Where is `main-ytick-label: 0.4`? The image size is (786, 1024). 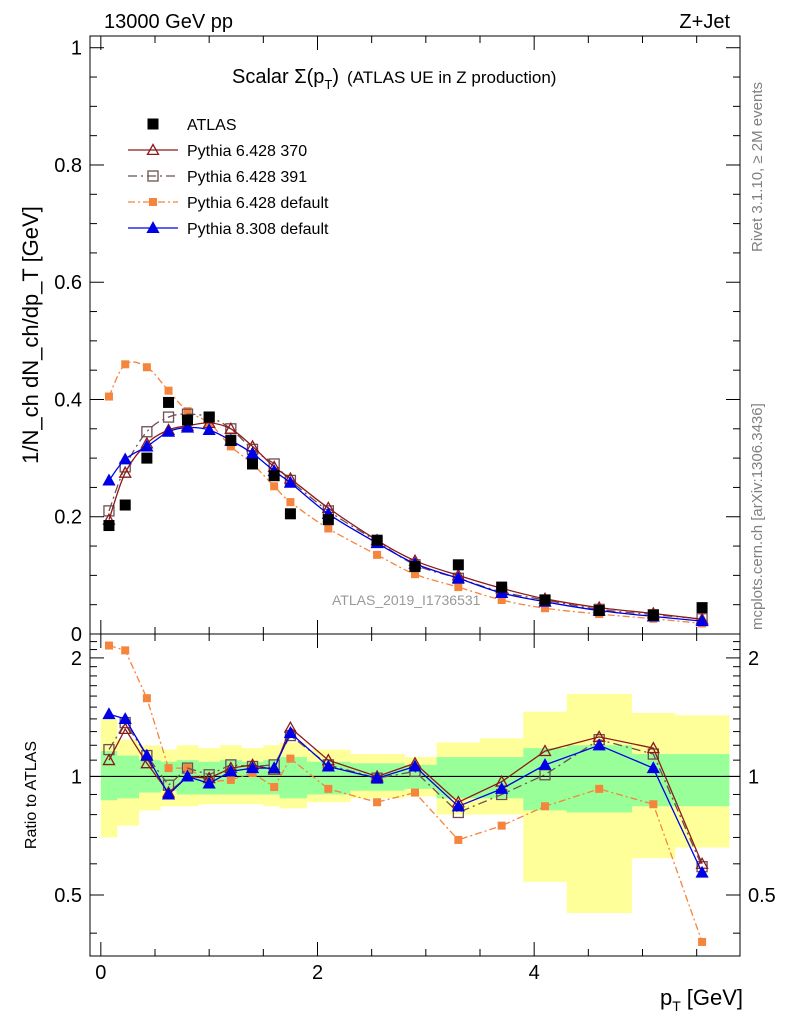
main-ytick-label: 0.4 is located at coordinates (68, 400).